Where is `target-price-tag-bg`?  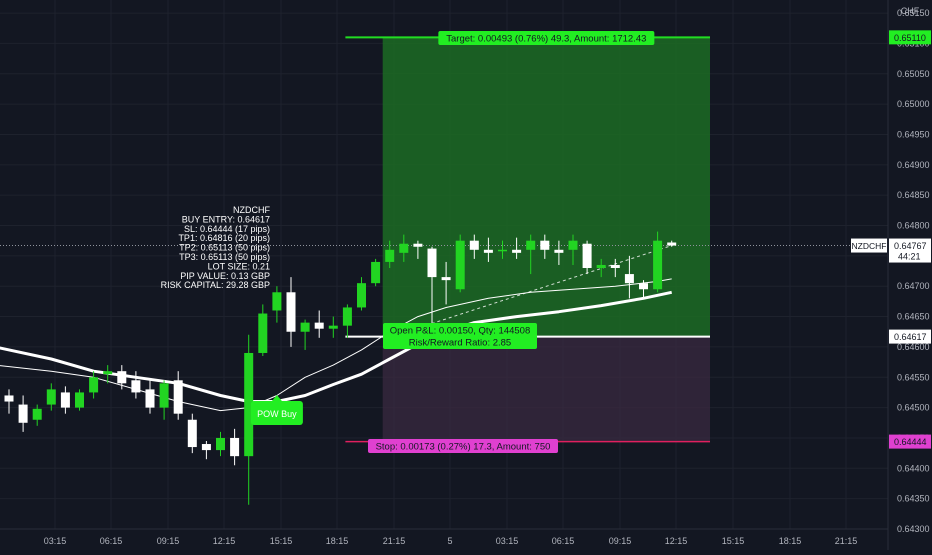 target-price-tag-bg is located at coordinates (910, 37).